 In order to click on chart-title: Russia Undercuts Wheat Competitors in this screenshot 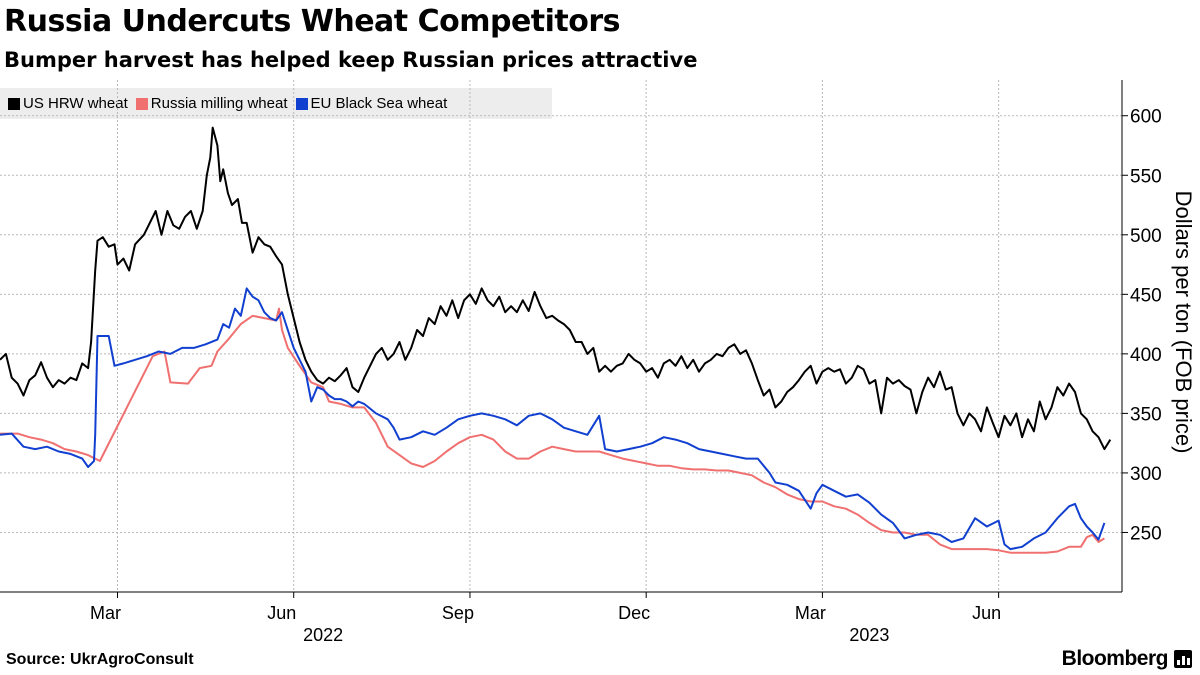, I will do `click(312, 21)`.